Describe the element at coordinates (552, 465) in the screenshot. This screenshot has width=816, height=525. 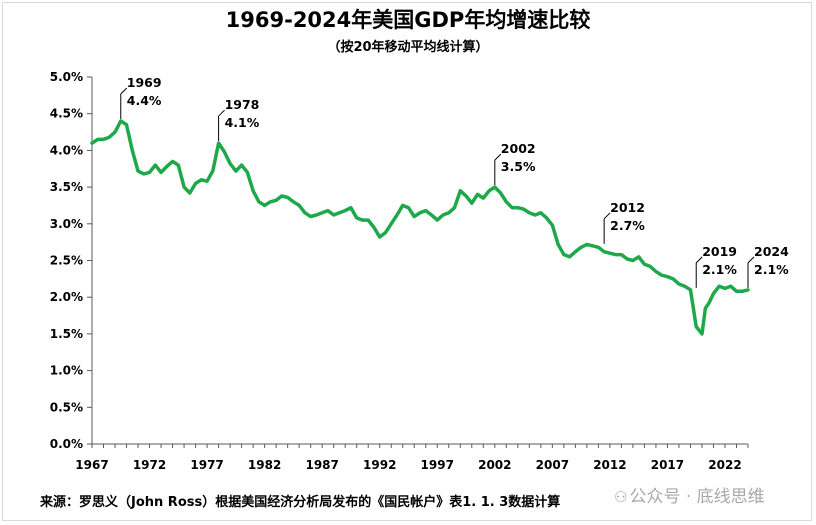
I see `x-tick-label: 2007` at that location.